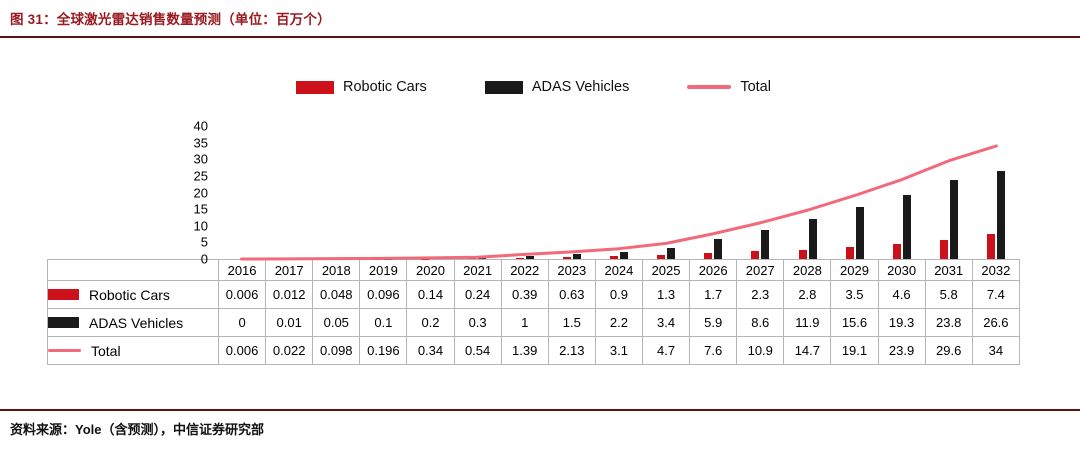 The width and height of the screenshot is (1080, 449). What do you see at coordinates (996, 270) in the screenshot?
I see `year-cell: 2032` at bounding box center [996, 270].